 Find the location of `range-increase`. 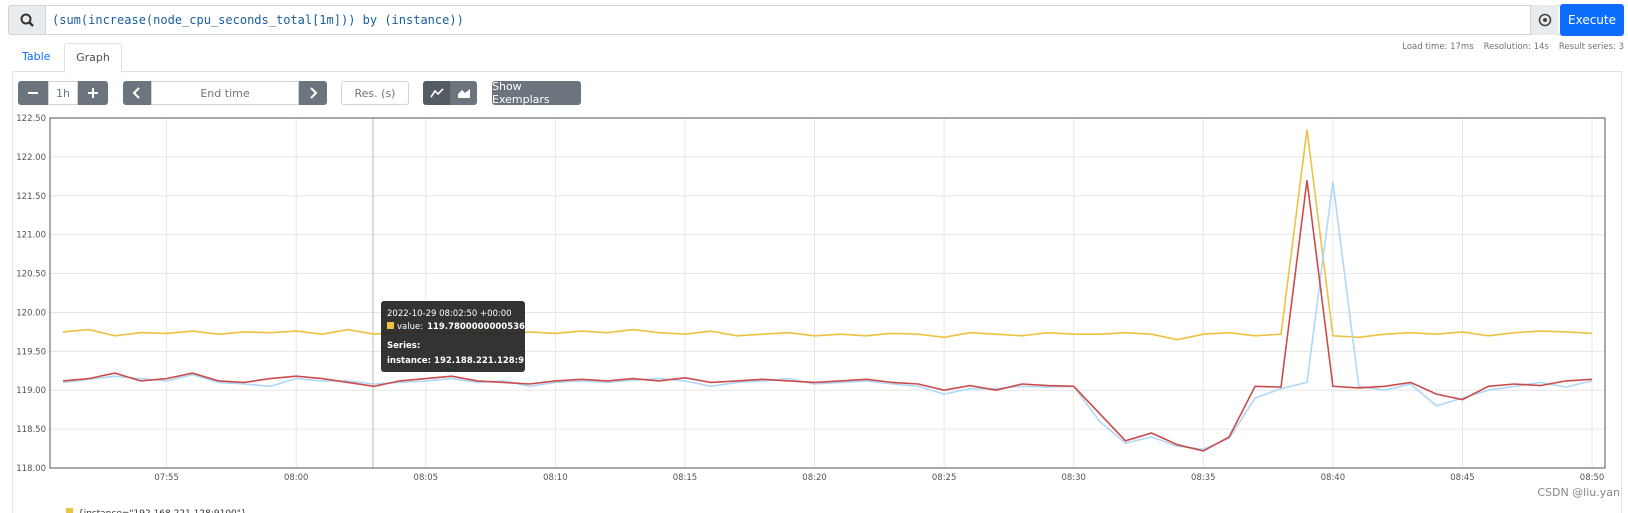

range-increase is located at coordinates (93, 93).